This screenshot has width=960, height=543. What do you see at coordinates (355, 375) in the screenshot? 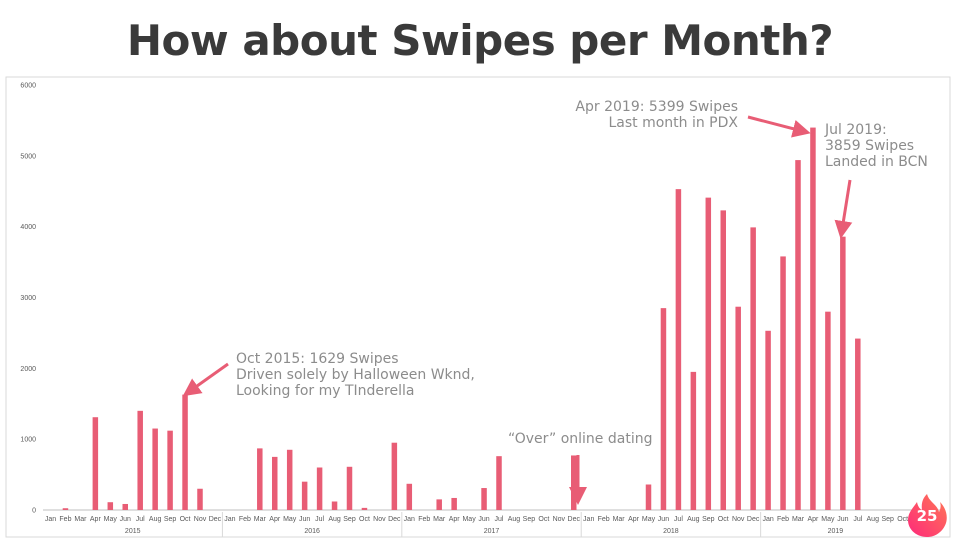
I see `annotation-text: Driven solely by Halloween Wknd,` at bounding box center [355, 375].